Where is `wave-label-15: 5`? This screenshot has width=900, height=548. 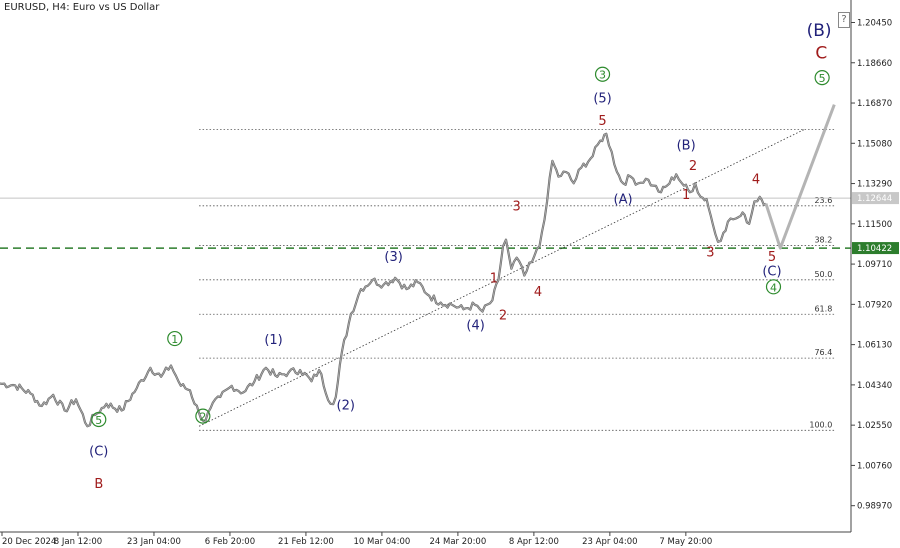 wave-label-15: 5 is located at coordinates (602, 121).